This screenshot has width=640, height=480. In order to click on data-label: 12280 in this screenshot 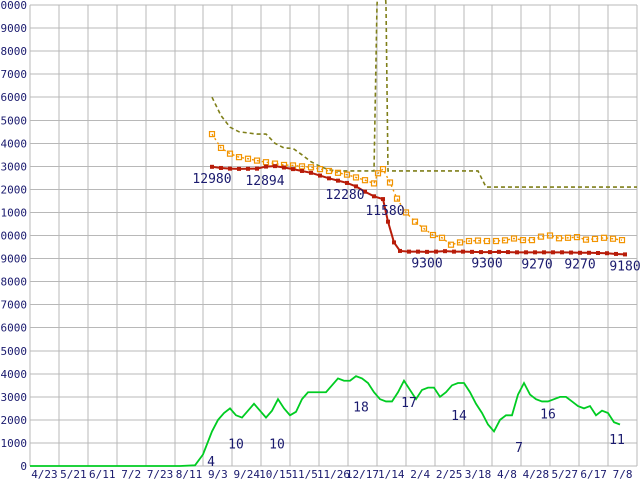, I will do `click(344, 195)`.